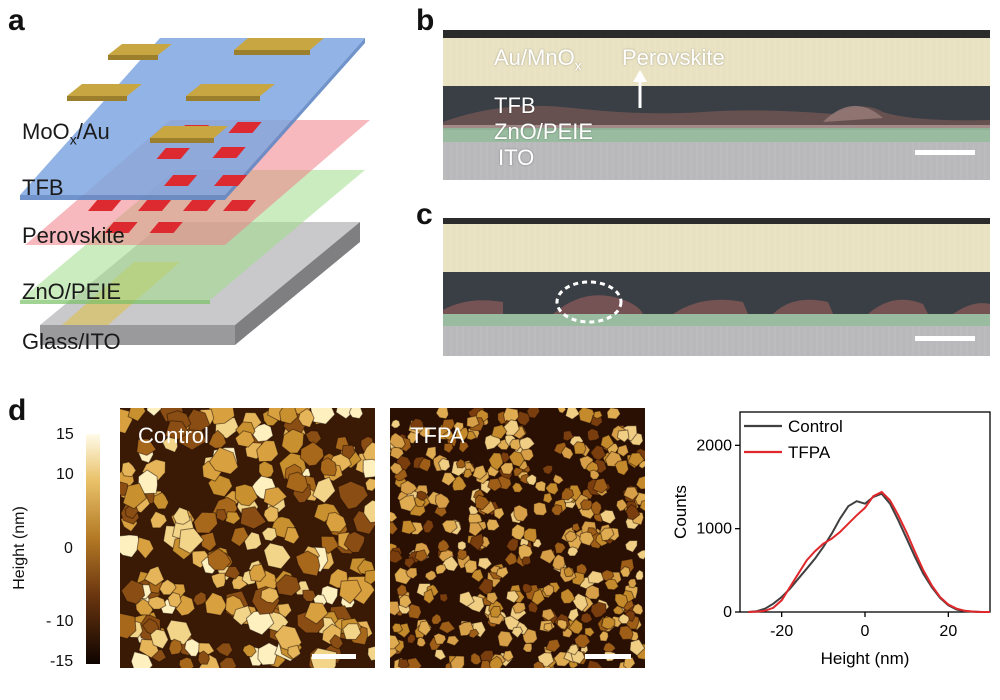  Describe the element at coordinates (195, 90) in the screenshot. I see `gold-electrodes` at that location.